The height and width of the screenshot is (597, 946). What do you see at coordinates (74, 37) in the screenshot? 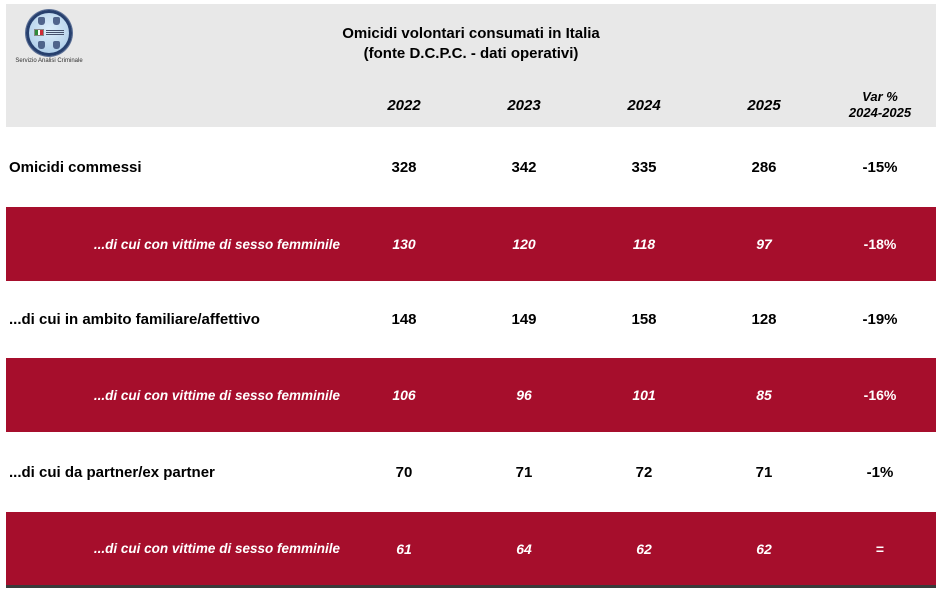
I see `servizio-analisi-criminale-logo: Servizio Analisi Criminale` at bounding box center [74, 37].